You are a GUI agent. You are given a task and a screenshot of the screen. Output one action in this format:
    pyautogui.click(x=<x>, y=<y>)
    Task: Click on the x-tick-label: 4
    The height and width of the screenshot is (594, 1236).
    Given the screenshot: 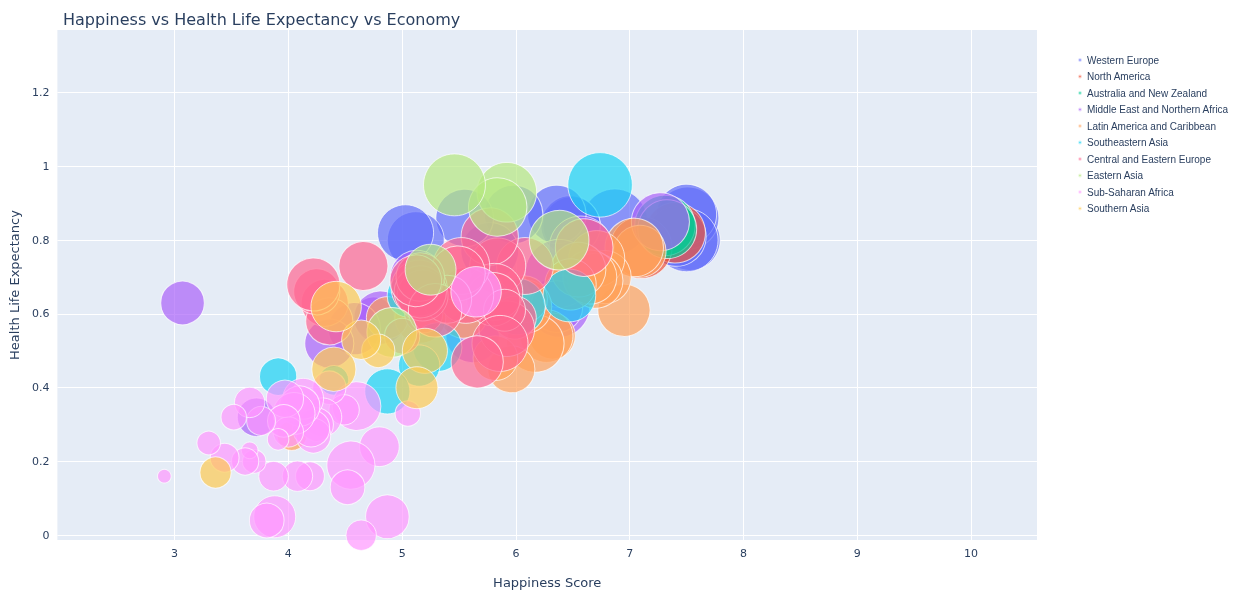 What is the action you would take?
    pyautogui.click(x=288, y=553)
    